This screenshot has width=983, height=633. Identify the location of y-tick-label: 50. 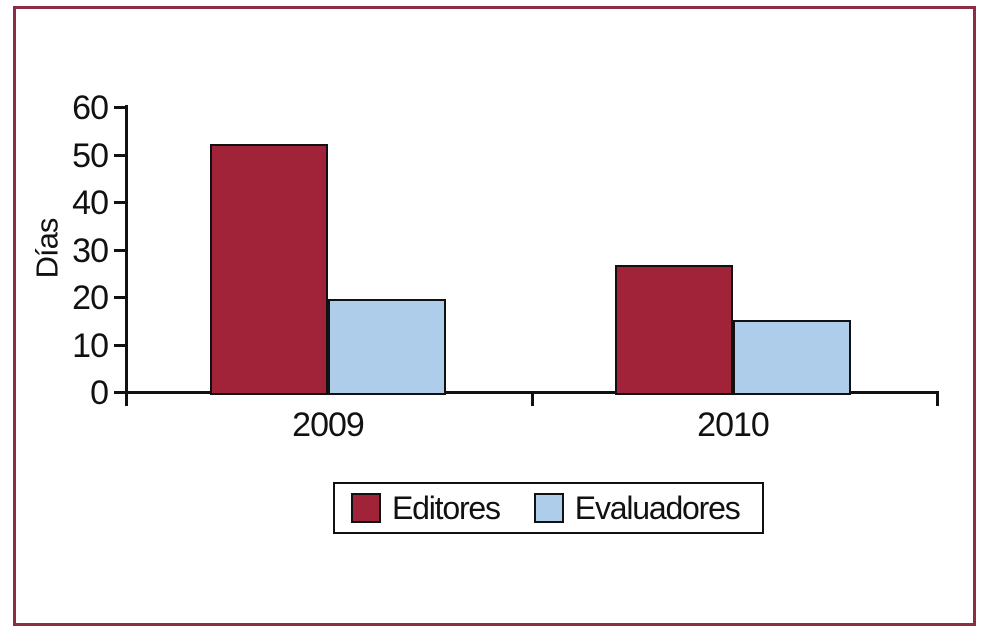
(90, 156).